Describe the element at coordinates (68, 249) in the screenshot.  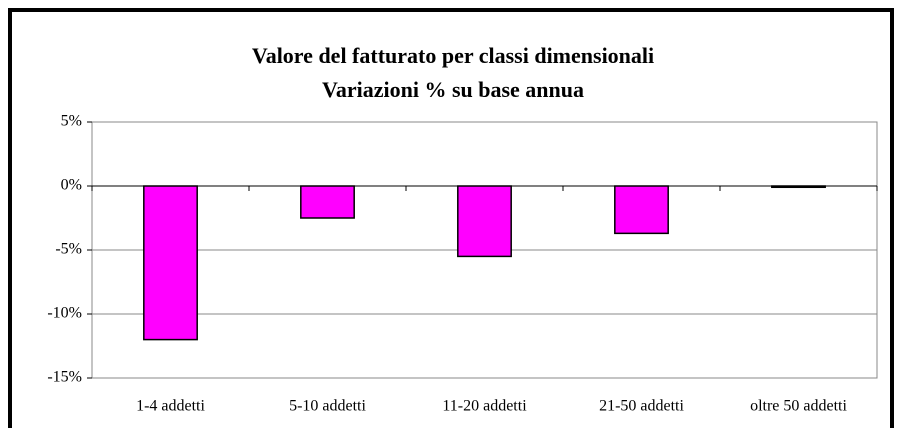
I see `y-tick-label: -5%` at that location.